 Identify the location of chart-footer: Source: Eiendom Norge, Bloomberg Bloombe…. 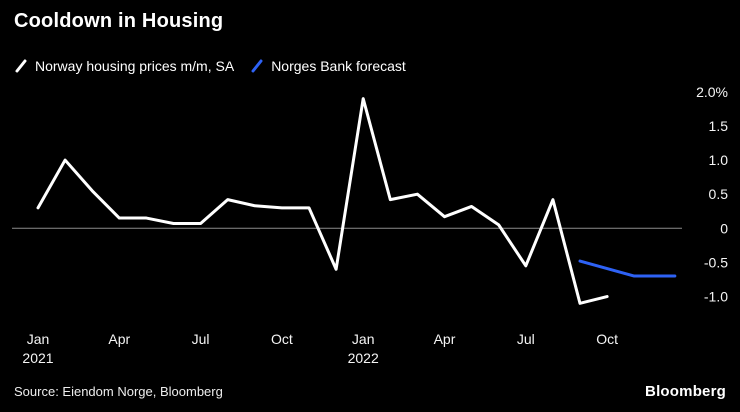
(370, 391).